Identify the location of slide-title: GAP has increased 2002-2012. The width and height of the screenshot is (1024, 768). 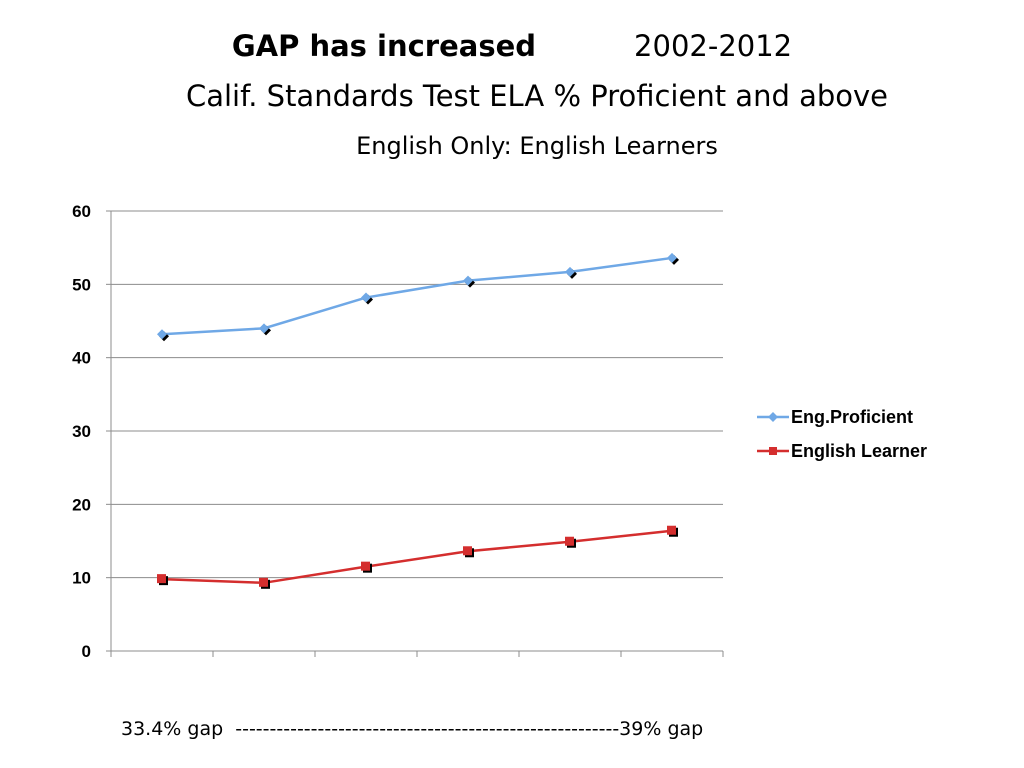
(512, 46).